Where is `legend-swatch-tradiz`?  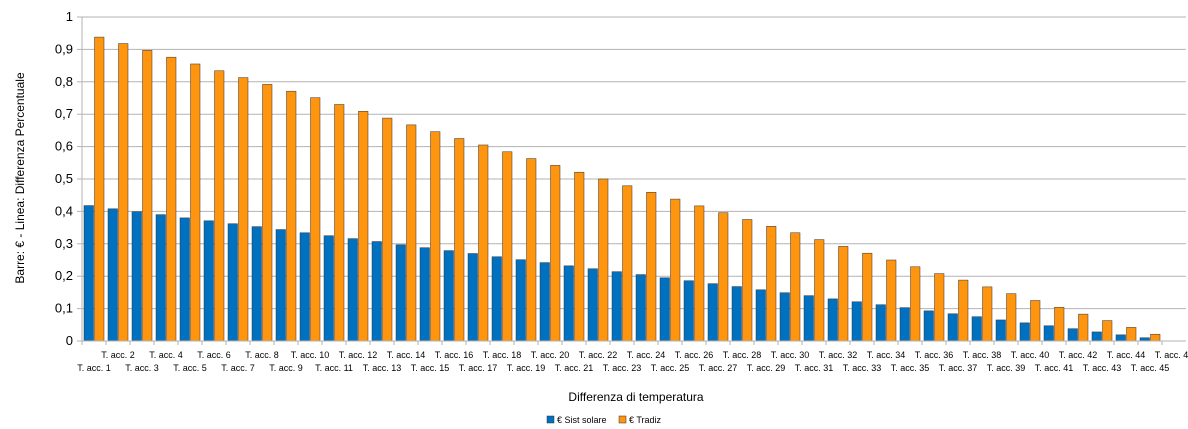 legend-swatch-tradiz is located at coordinates (622, 419).